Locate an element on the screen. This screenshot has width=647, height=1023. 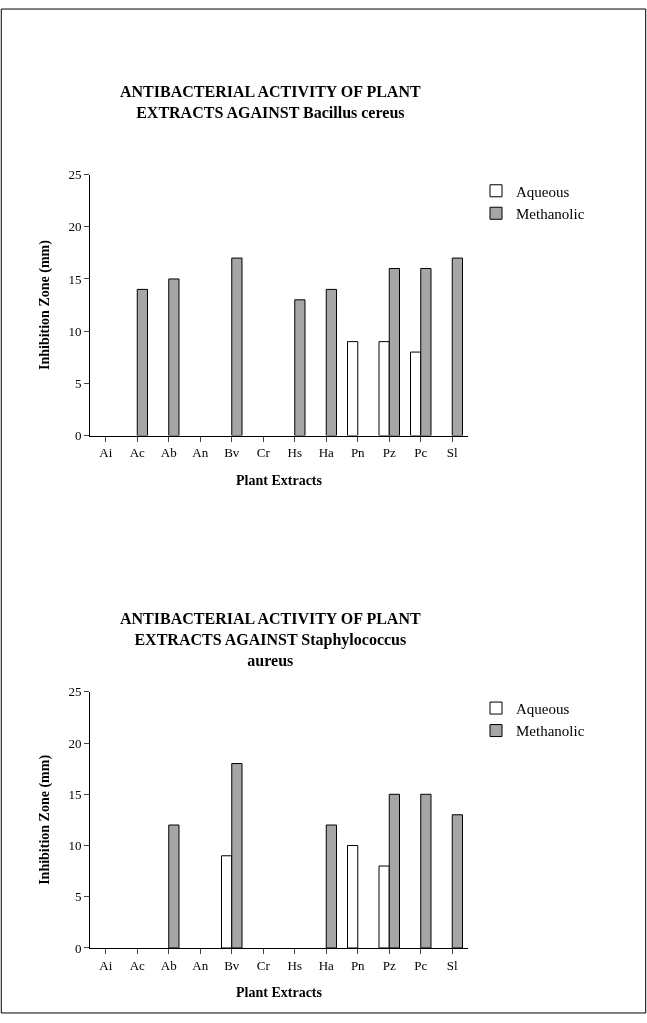
chart-title: ANTIBACTERIAL ACTIVITY OF PLANT EXTRACTS AGAINST Staphylococcus aureus is located at coordinates (270, 639).